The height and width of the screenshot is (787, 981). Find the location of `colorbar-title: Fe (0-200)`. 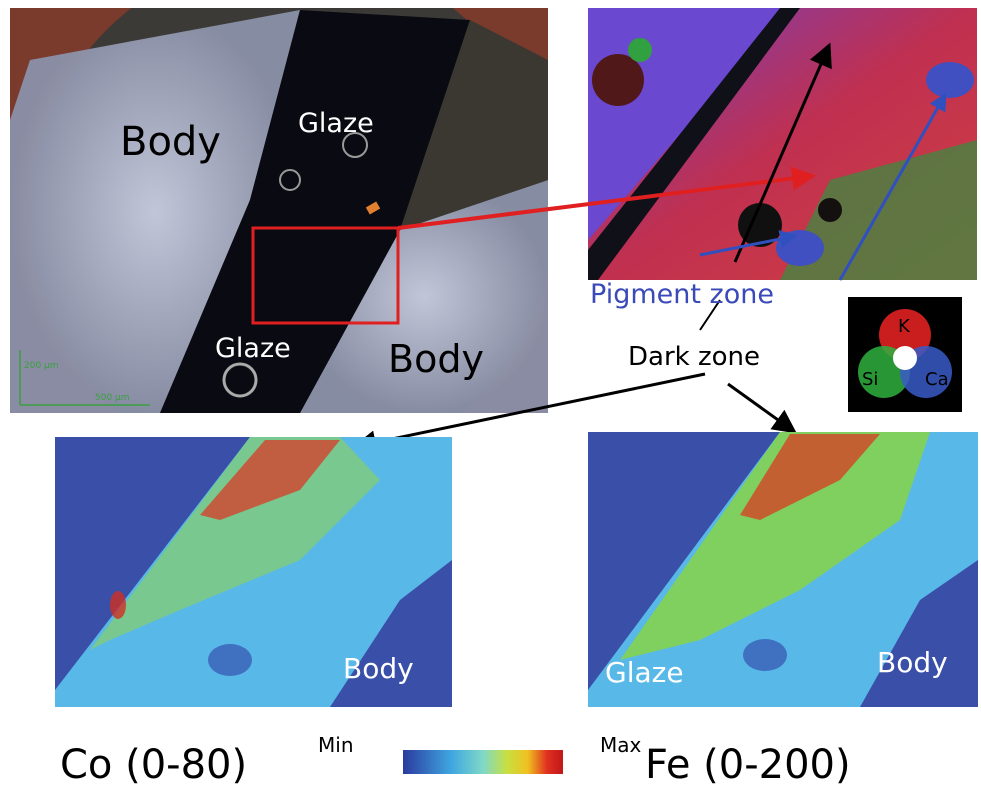

colorbar-title: Fe (0-200) is located at coordinates (748, 764).